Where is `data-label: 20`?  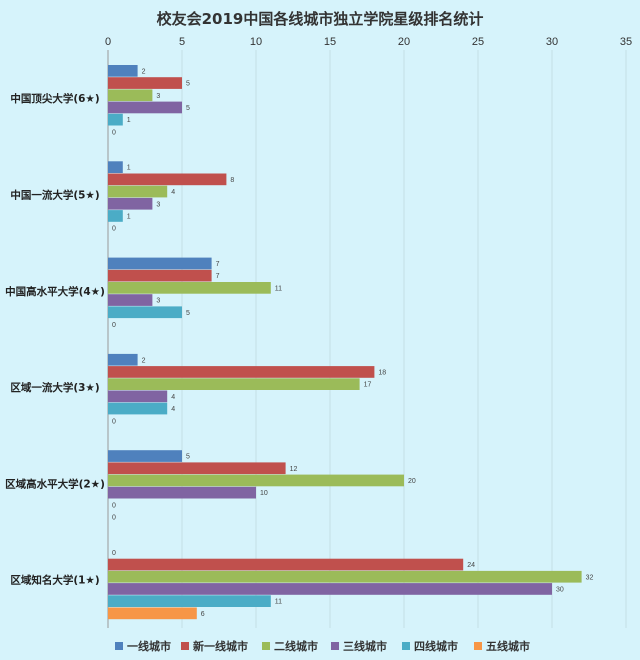
data-label: 20 is located at coordinates (412, 481).